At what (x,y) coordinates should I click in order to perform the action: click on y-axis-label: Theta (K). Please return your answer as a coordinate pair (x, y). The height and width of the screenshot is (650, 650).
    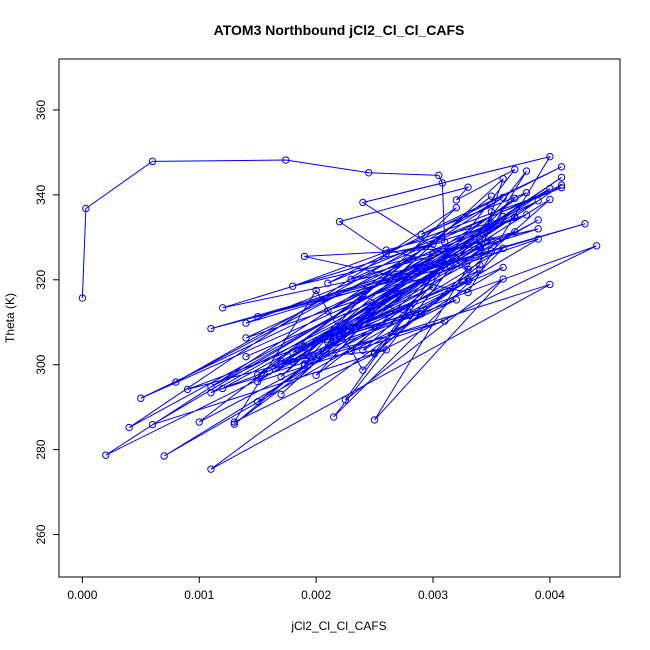
    Looking at the image, I should click on (10, 318).